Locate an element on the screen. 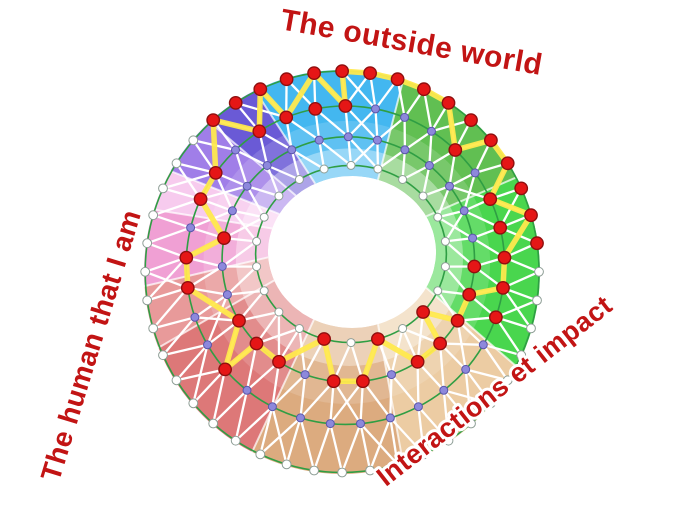  sector-salmon-dark is located at coordinates (236, 366).